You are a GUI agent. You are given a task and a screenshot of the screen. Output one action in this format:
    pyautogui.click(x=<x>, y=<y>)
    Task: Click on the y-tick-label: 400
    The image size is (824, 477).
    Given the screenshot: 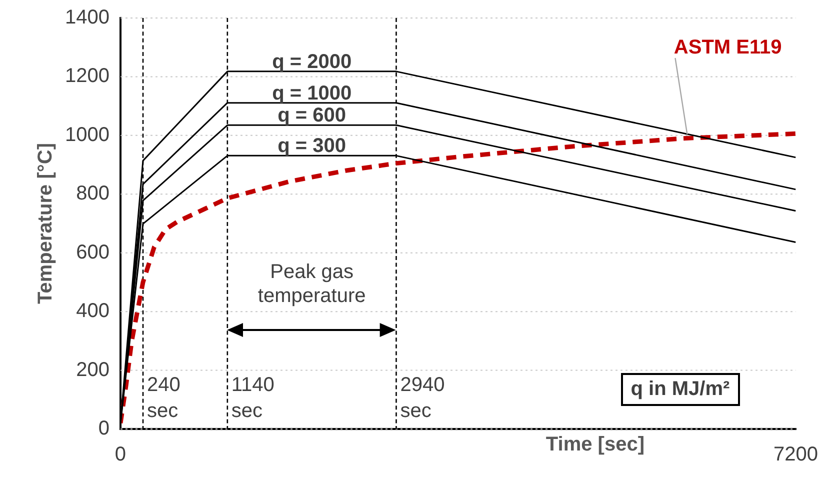 What is the action you would take?
    pyautogui.click(x=93, y=311)
    